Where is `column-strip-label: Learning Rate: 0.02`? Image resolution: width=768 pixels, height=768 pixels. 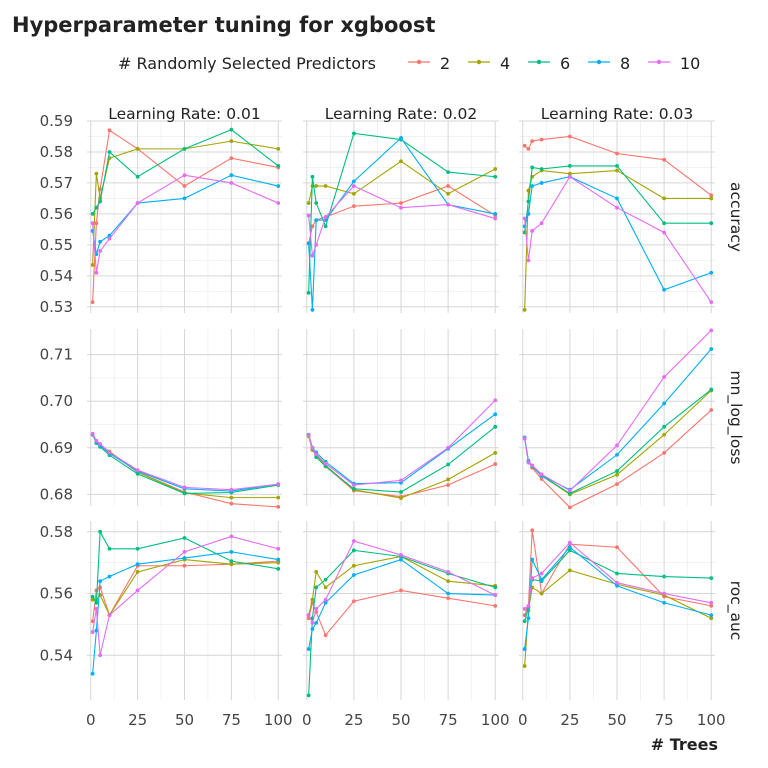 column-strip-label: Learning Rate: 0.02 is located at coordinates (401, 114).